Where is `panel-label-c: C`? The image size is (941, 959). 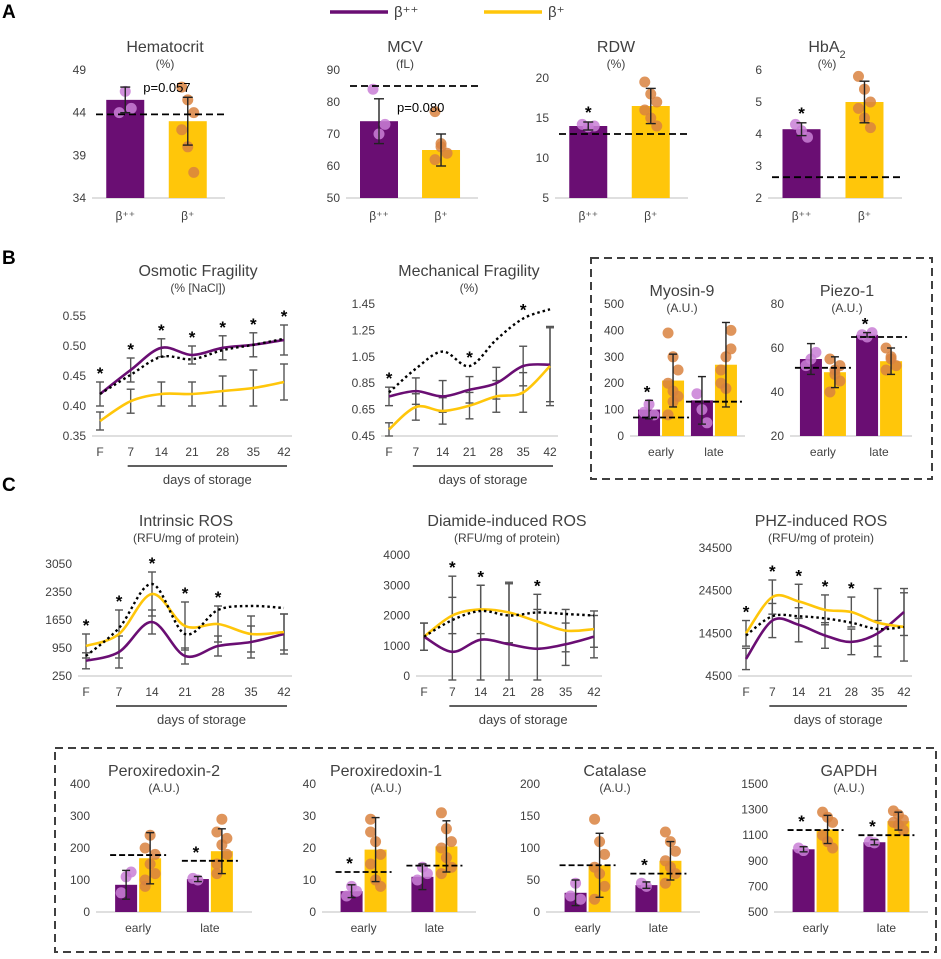
panel-label-c: C is located at coordinates (9, 485).